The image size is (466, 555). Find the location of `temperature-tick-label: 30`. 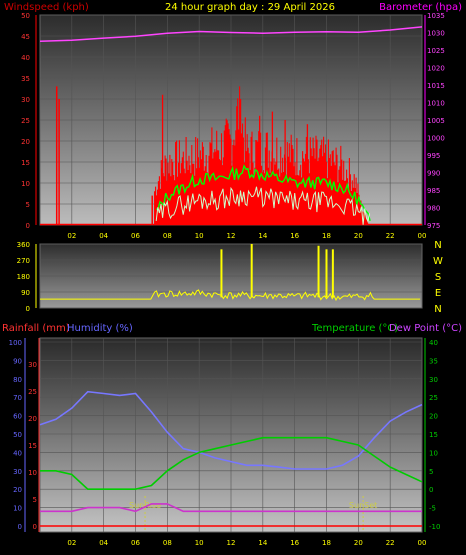

temperature-tick-label: 30 is located at coordinates (433, 380).